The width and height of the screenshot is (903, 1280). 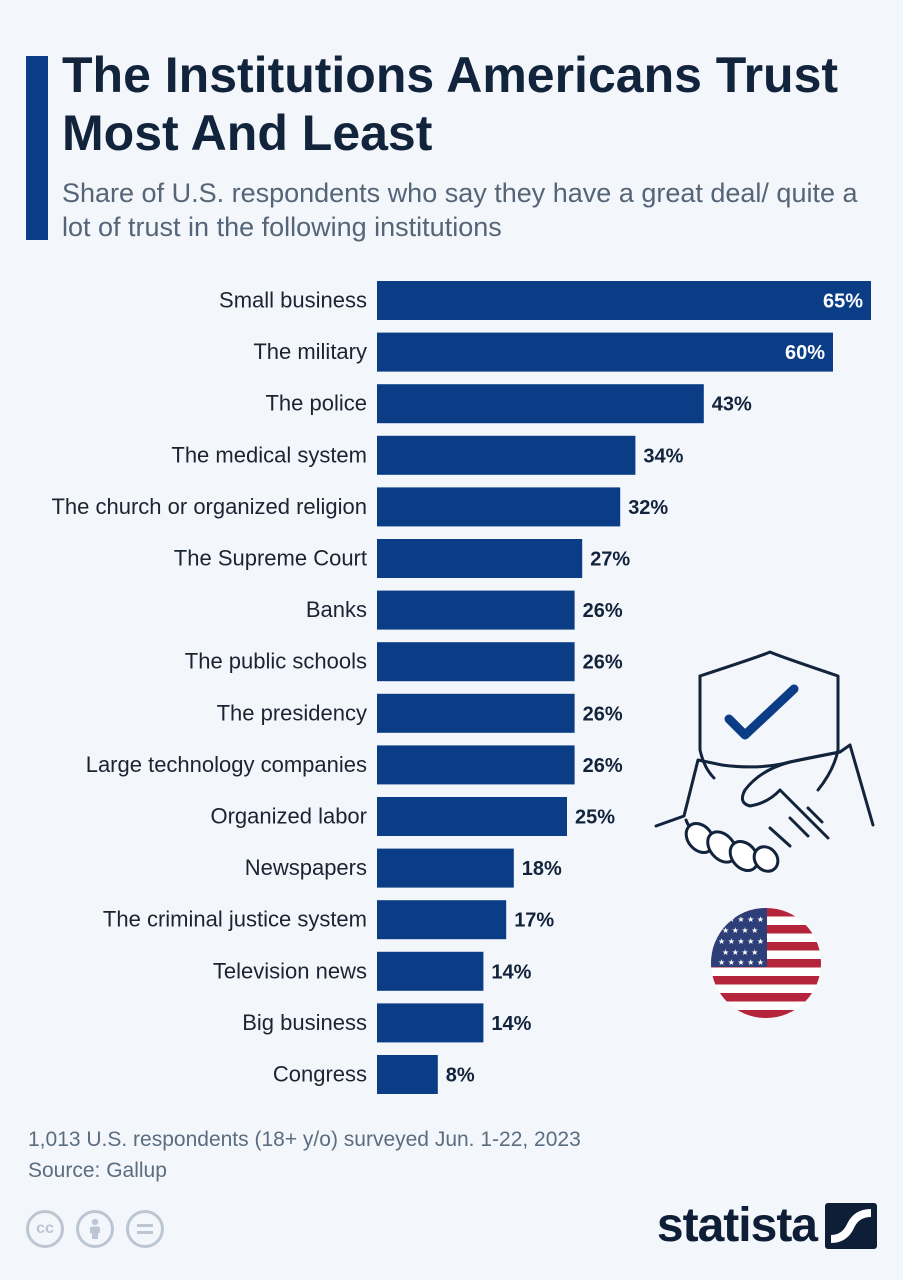 I want to click on value-label: 32%, so click(x=648, y=508).